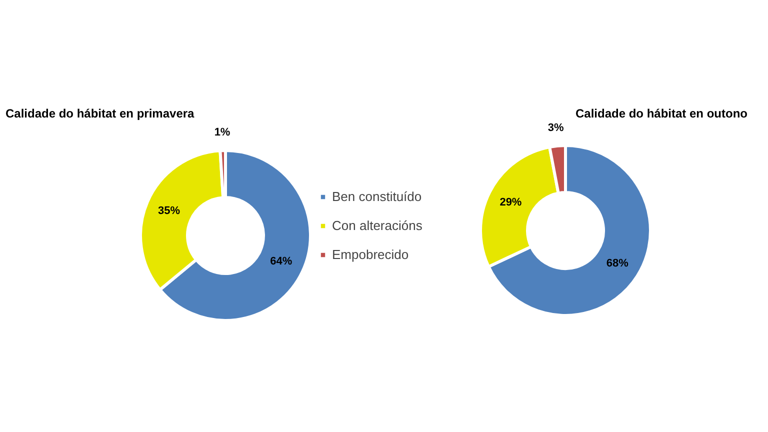 Image resolution: width=768 pixels, height=432 pixels. What do you see at coordinates (222, 132) in the screenshot?
I see `data-label: 1%` at bounding box center [222, 132].